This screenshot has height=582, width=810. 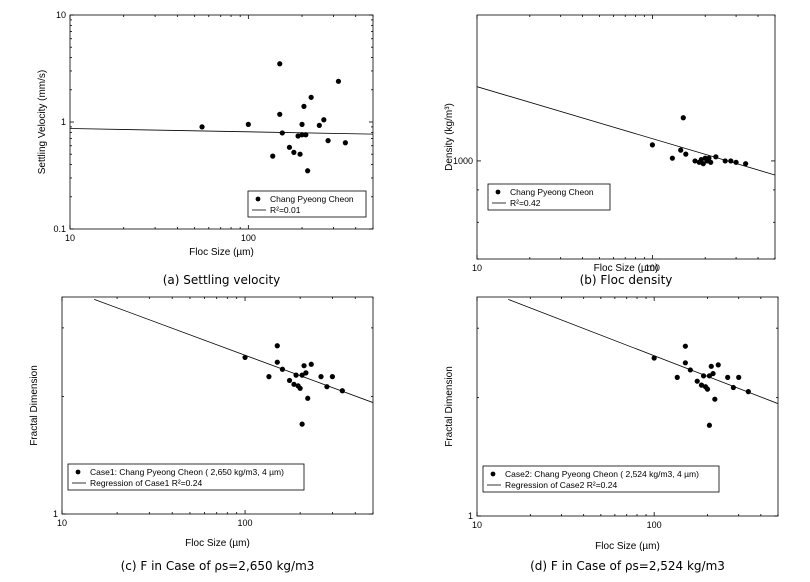 What do you see at coordinates (449, 406) in the screenshot?
I see `y-axis-label: Fractal Dimension` at bounding box center [449, 406].